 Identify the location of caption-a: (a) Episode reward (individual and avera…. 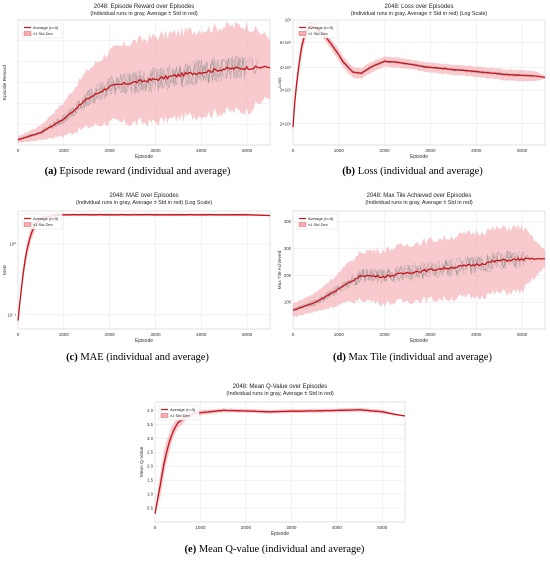
(137, 171).